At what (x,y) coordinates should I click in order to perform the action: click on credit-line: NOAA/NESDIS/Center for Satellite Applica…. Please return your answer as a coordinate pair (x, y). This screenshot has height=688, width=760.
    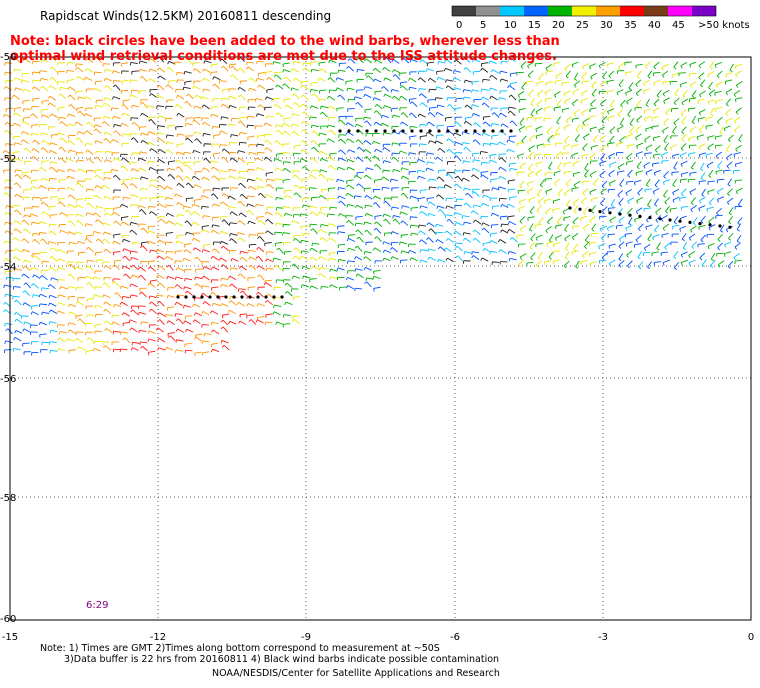
    Looking at the image, I should click on (356, 673).